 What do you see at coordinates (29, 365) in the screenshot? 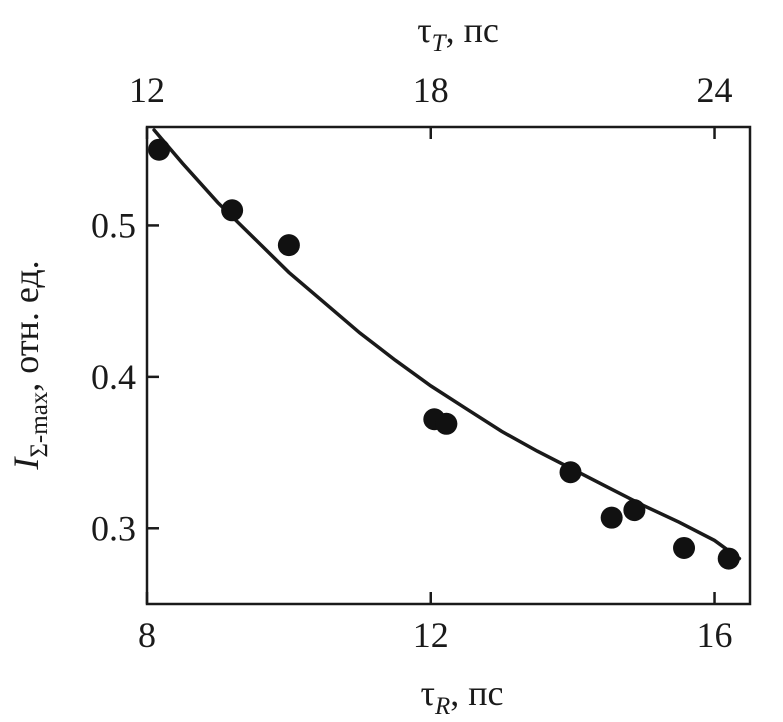
I see `y-axis-title: IΣ-max, отн. ед.` at bounding box center [29, 365].